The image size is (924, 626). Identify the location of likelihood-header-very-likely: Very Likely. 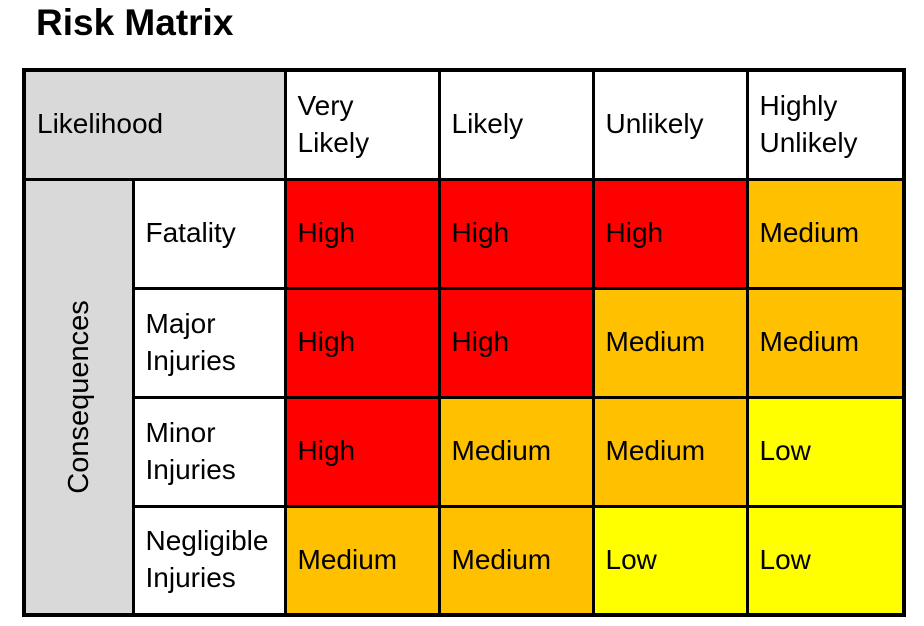
(362, 124).